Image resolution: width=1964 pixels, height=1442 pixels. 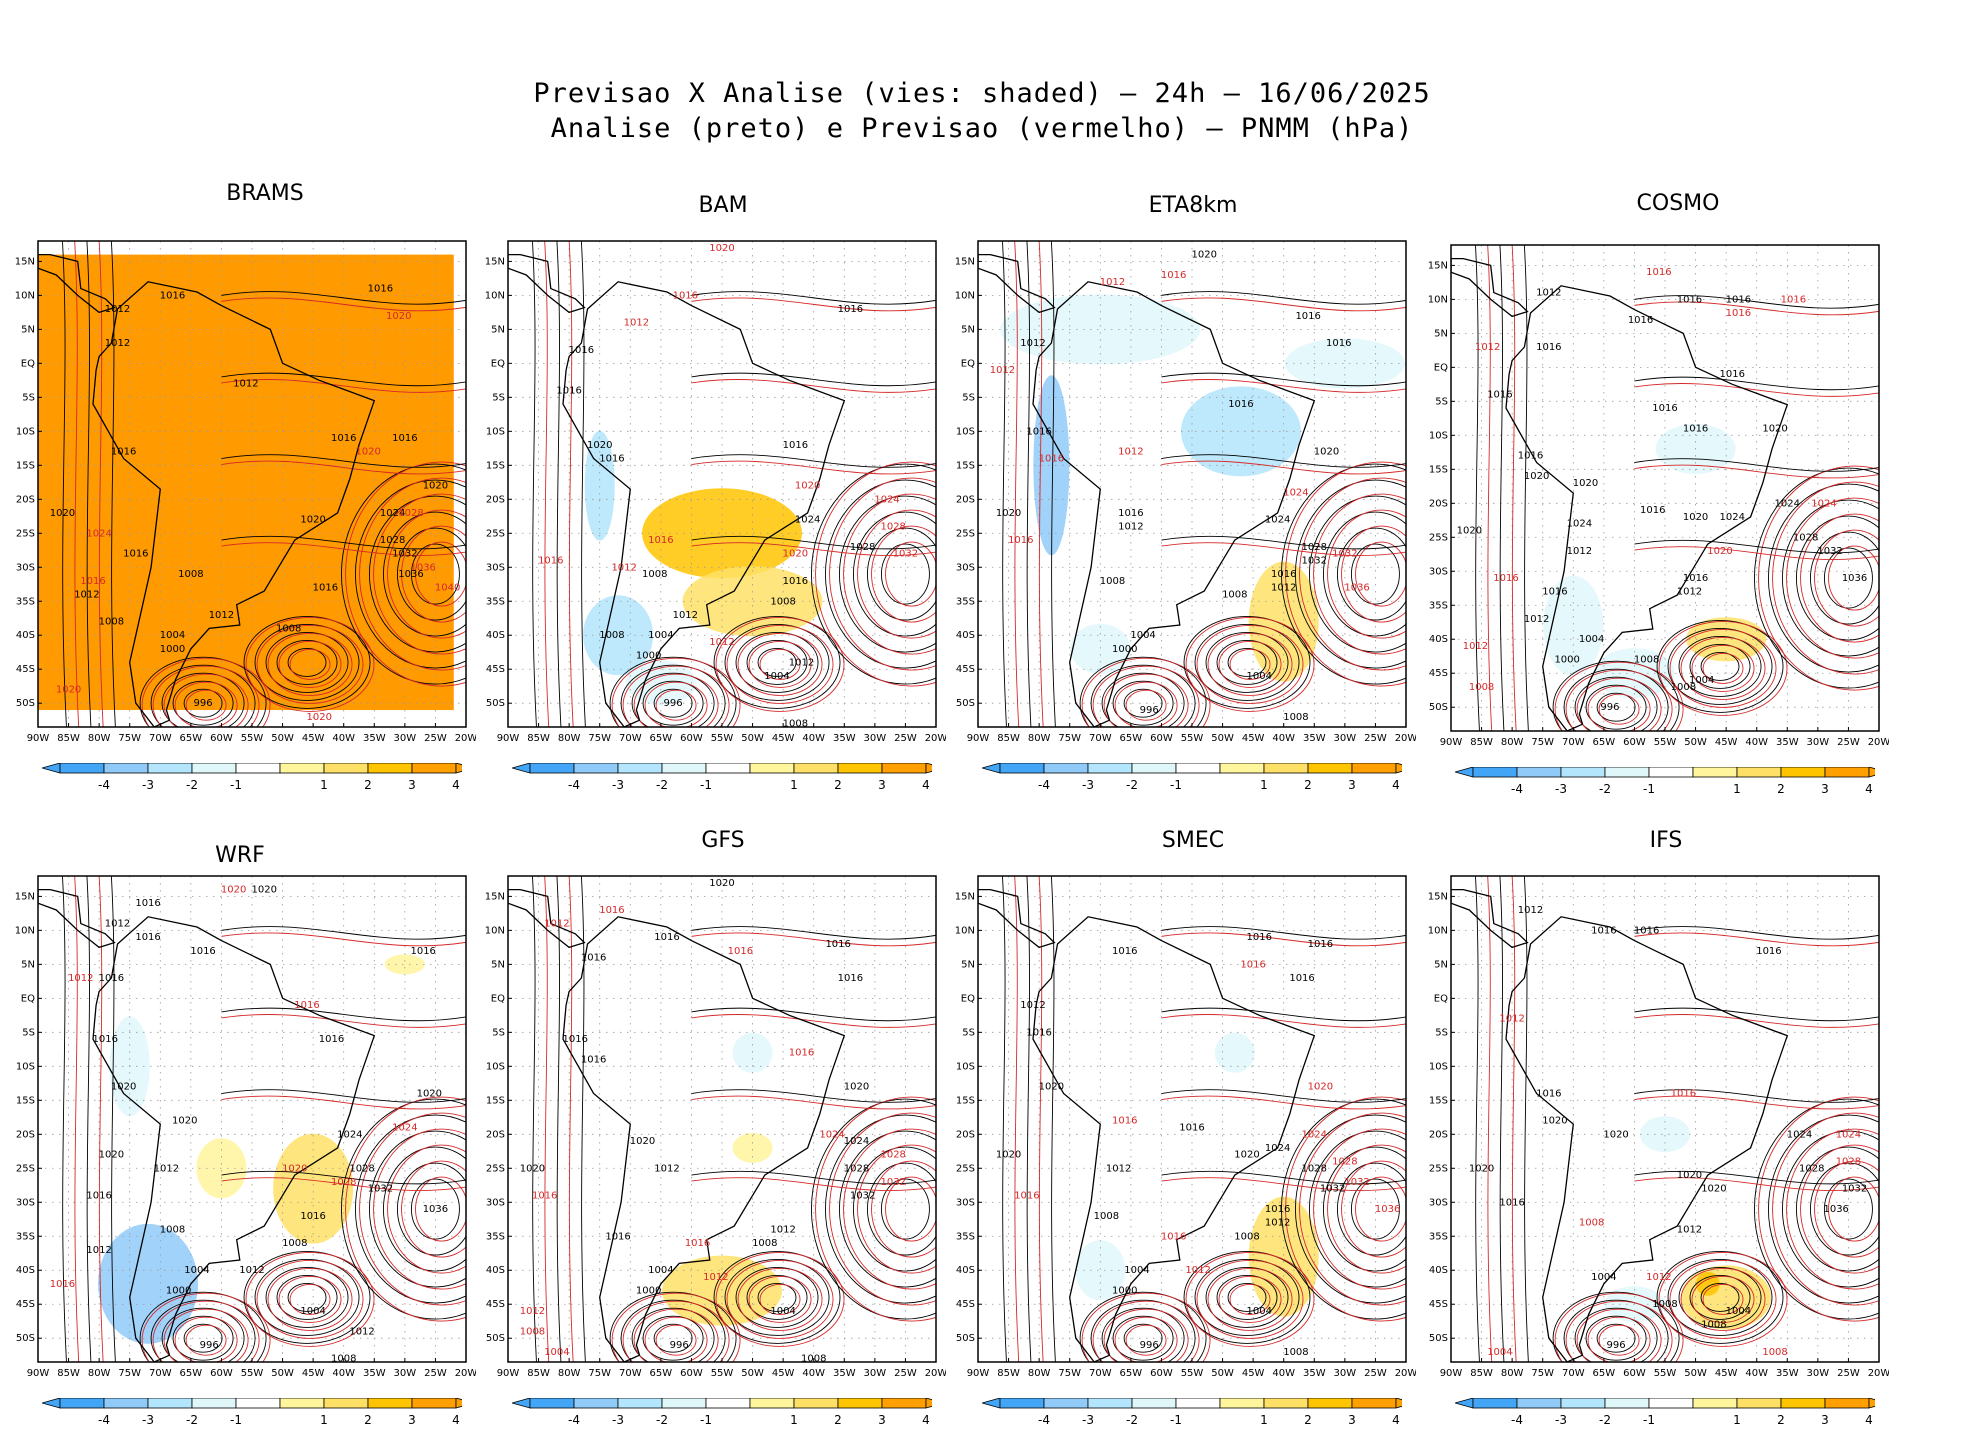 I want to click on lon-tick-label: 75W, so click(x=1542, y=1373).